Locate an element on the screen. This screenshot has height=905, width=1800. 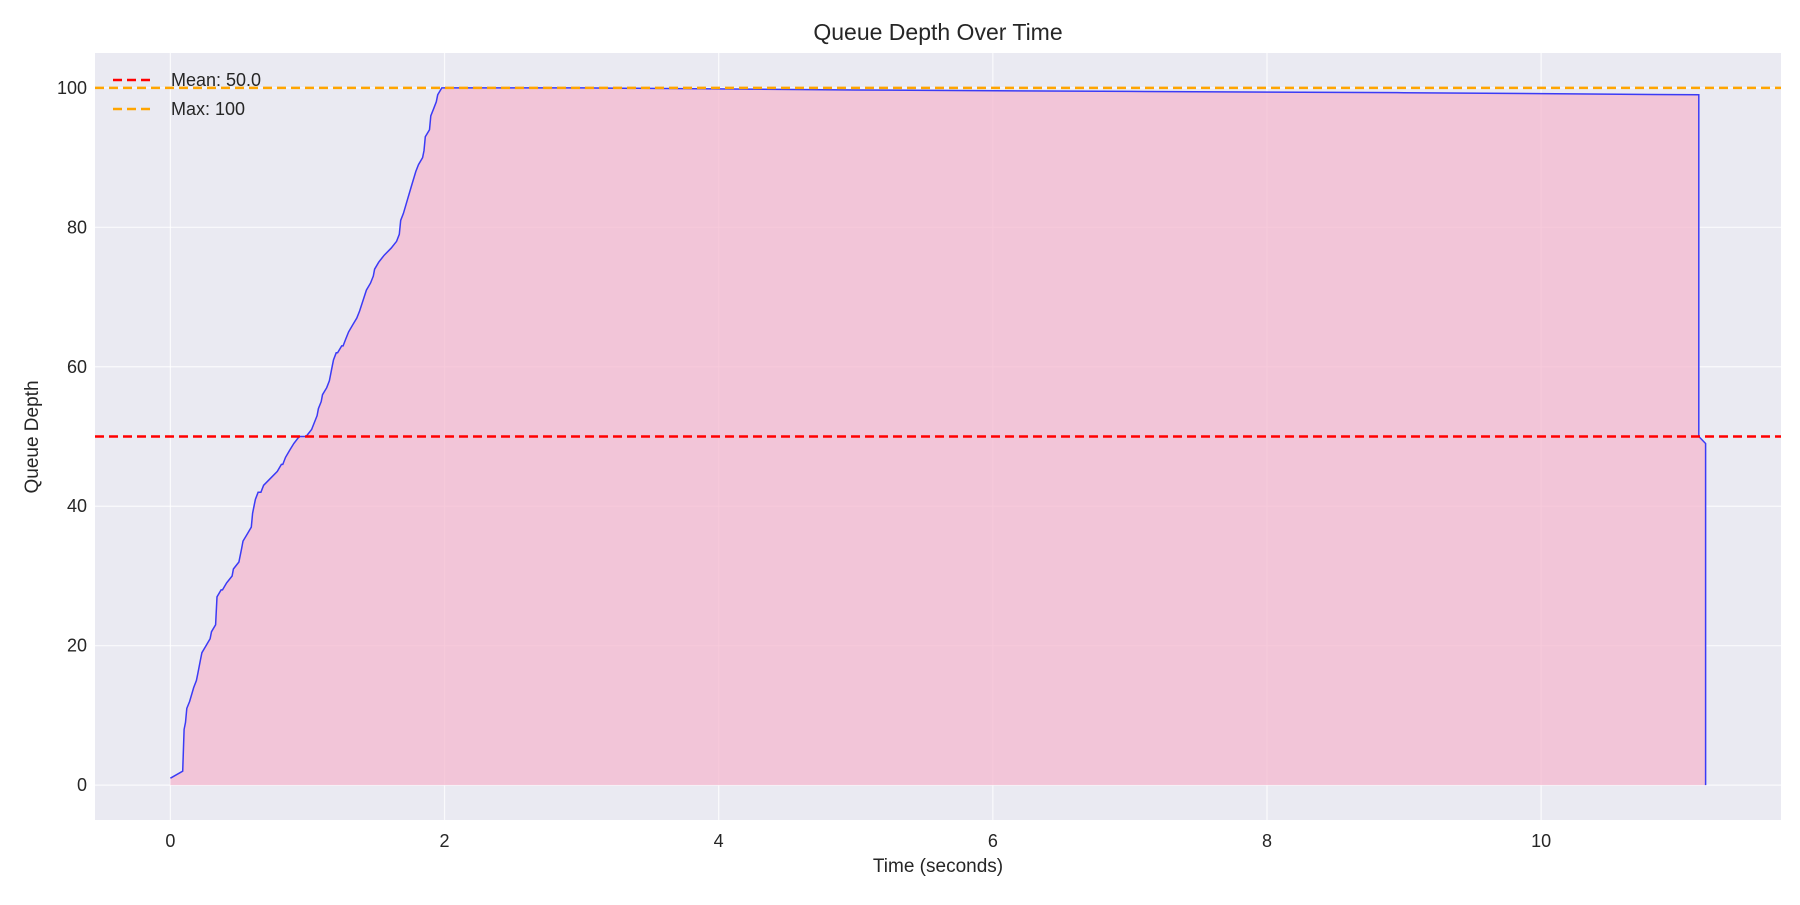
x-tick-label: 8 is located at coordinates (1267, 841).